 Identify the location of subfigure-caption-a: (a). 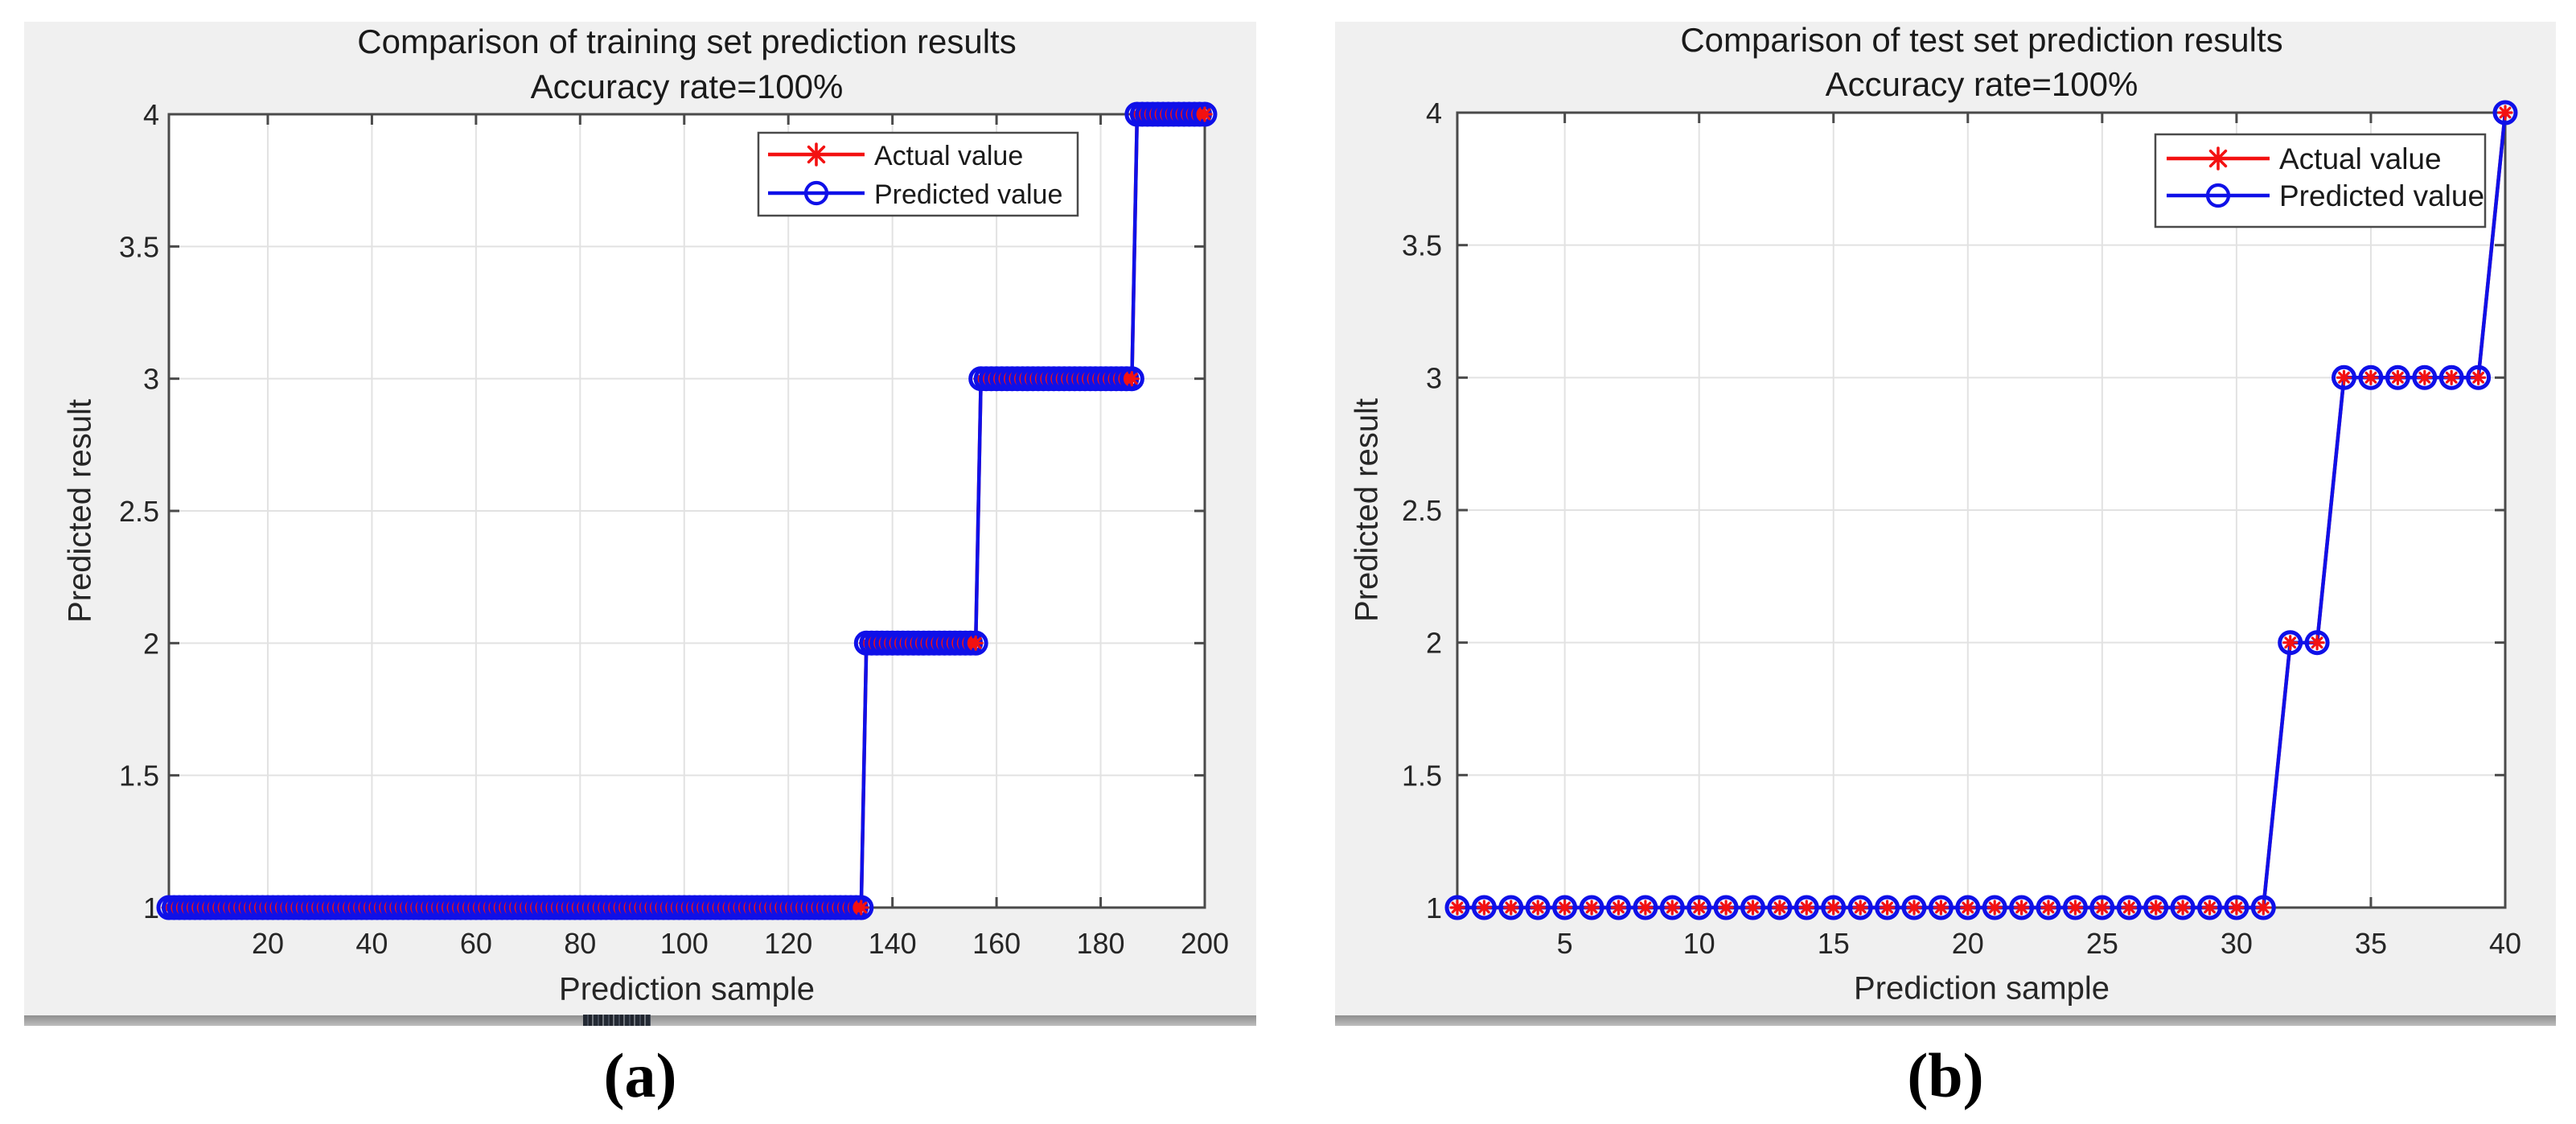
(640, 1075).